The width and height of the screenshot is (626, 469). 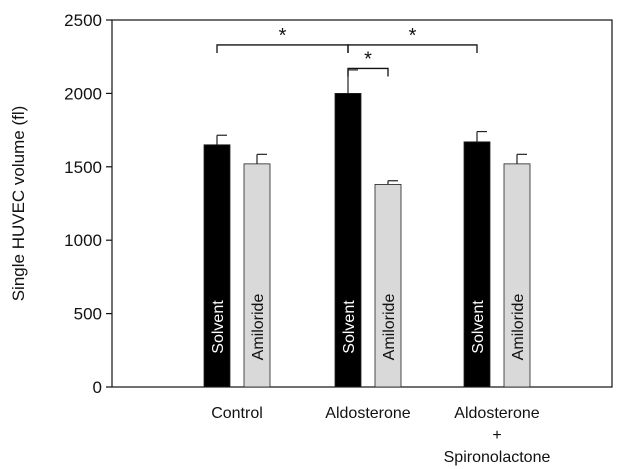 What do you see at coordinates (18, 204) in the screenshot?
I see `y-axis-title: Single HUVEC volume (fl)` at bounding box center [18, 204].